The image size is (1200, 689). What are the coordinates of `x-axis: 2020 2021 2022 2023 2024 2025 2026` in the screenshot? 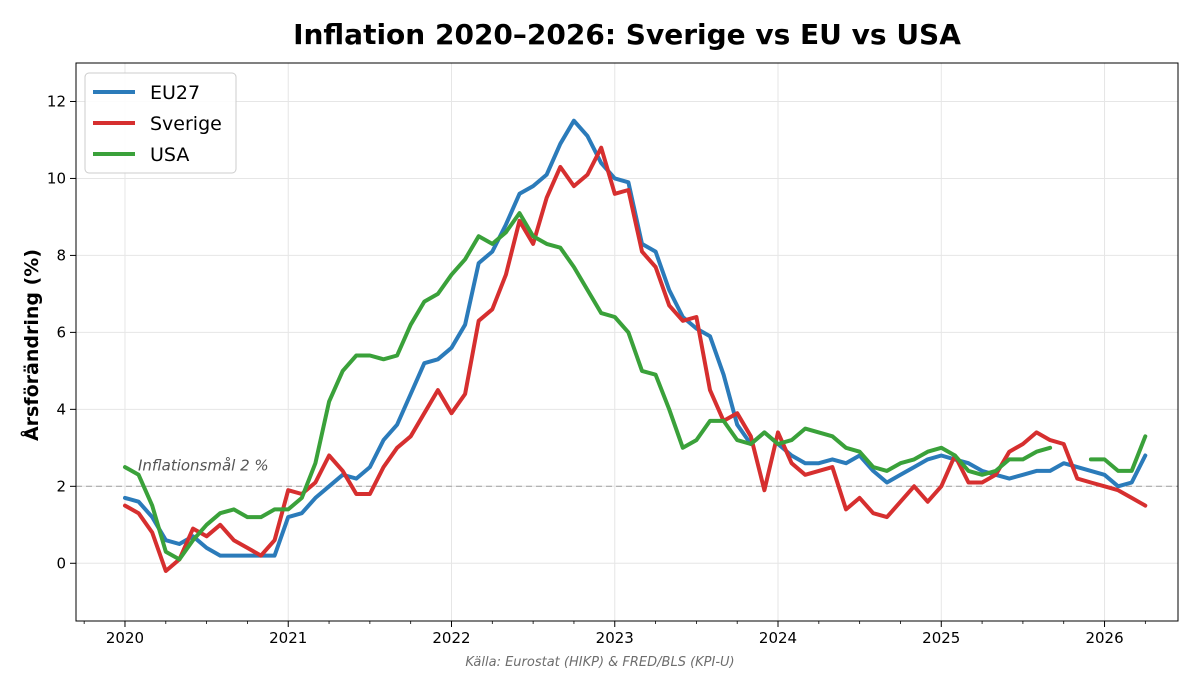 It's located at (614, 634).